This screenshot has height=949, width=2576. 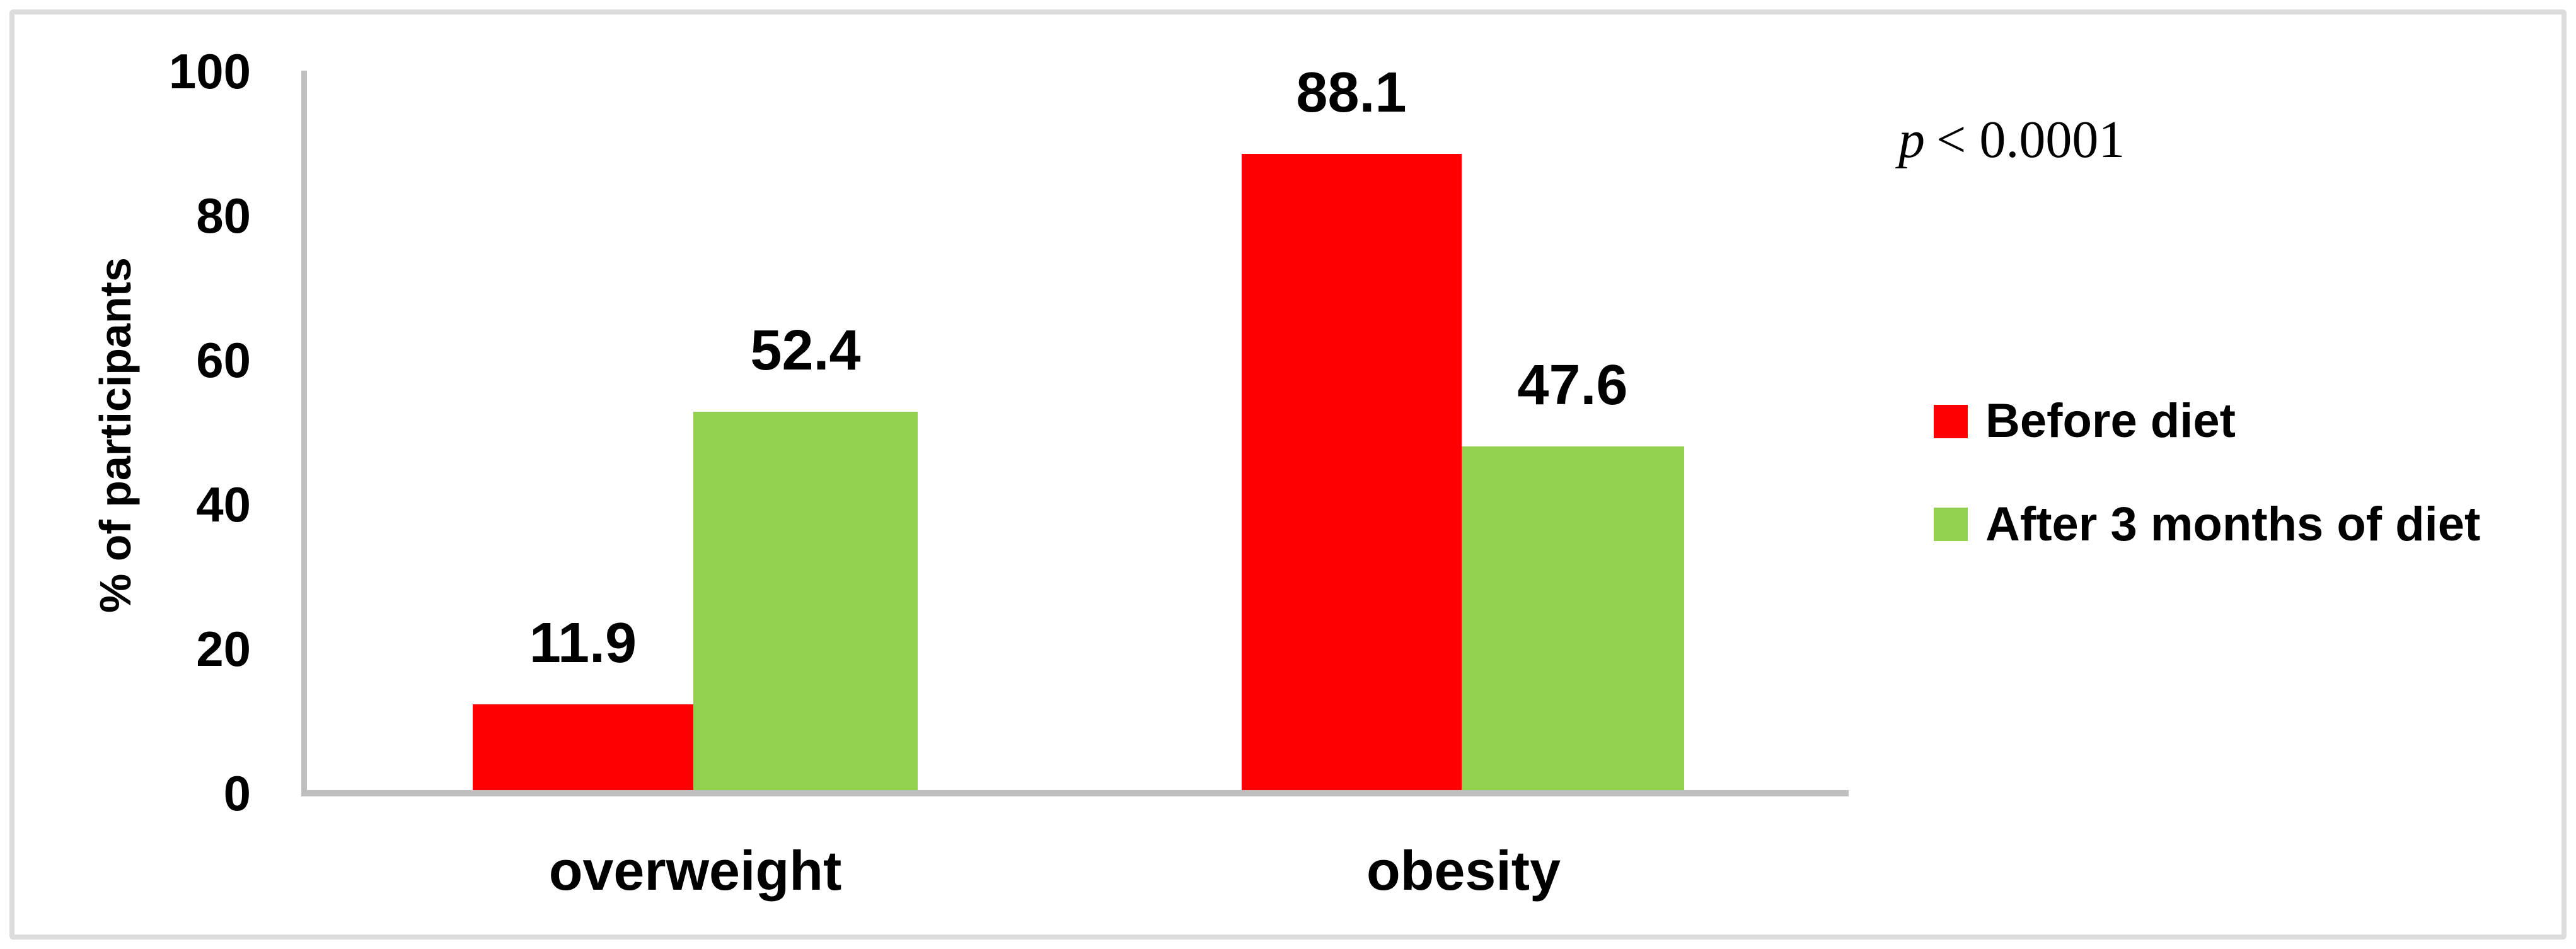 I want to click on y-tick-label: 100, so click(x=210, y=71).